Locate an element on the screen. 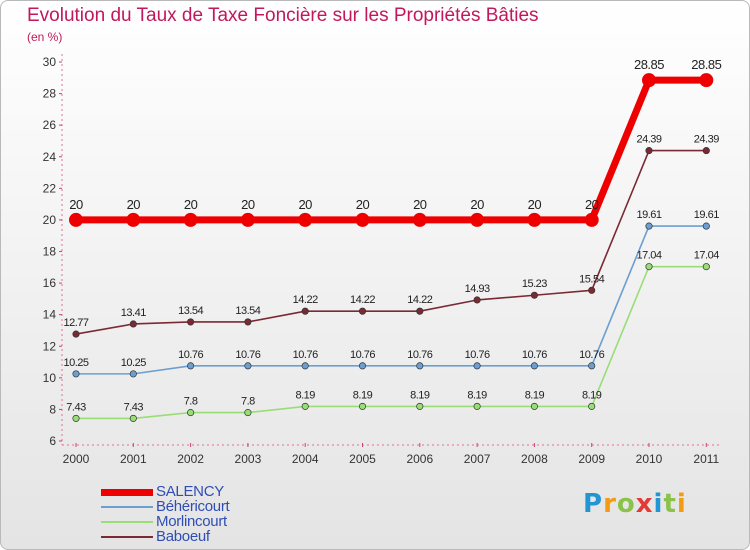 Image resolution: width=750 pixels, height=550 pixels. y-tick-label: 12 is located at coordinates (50, 346).